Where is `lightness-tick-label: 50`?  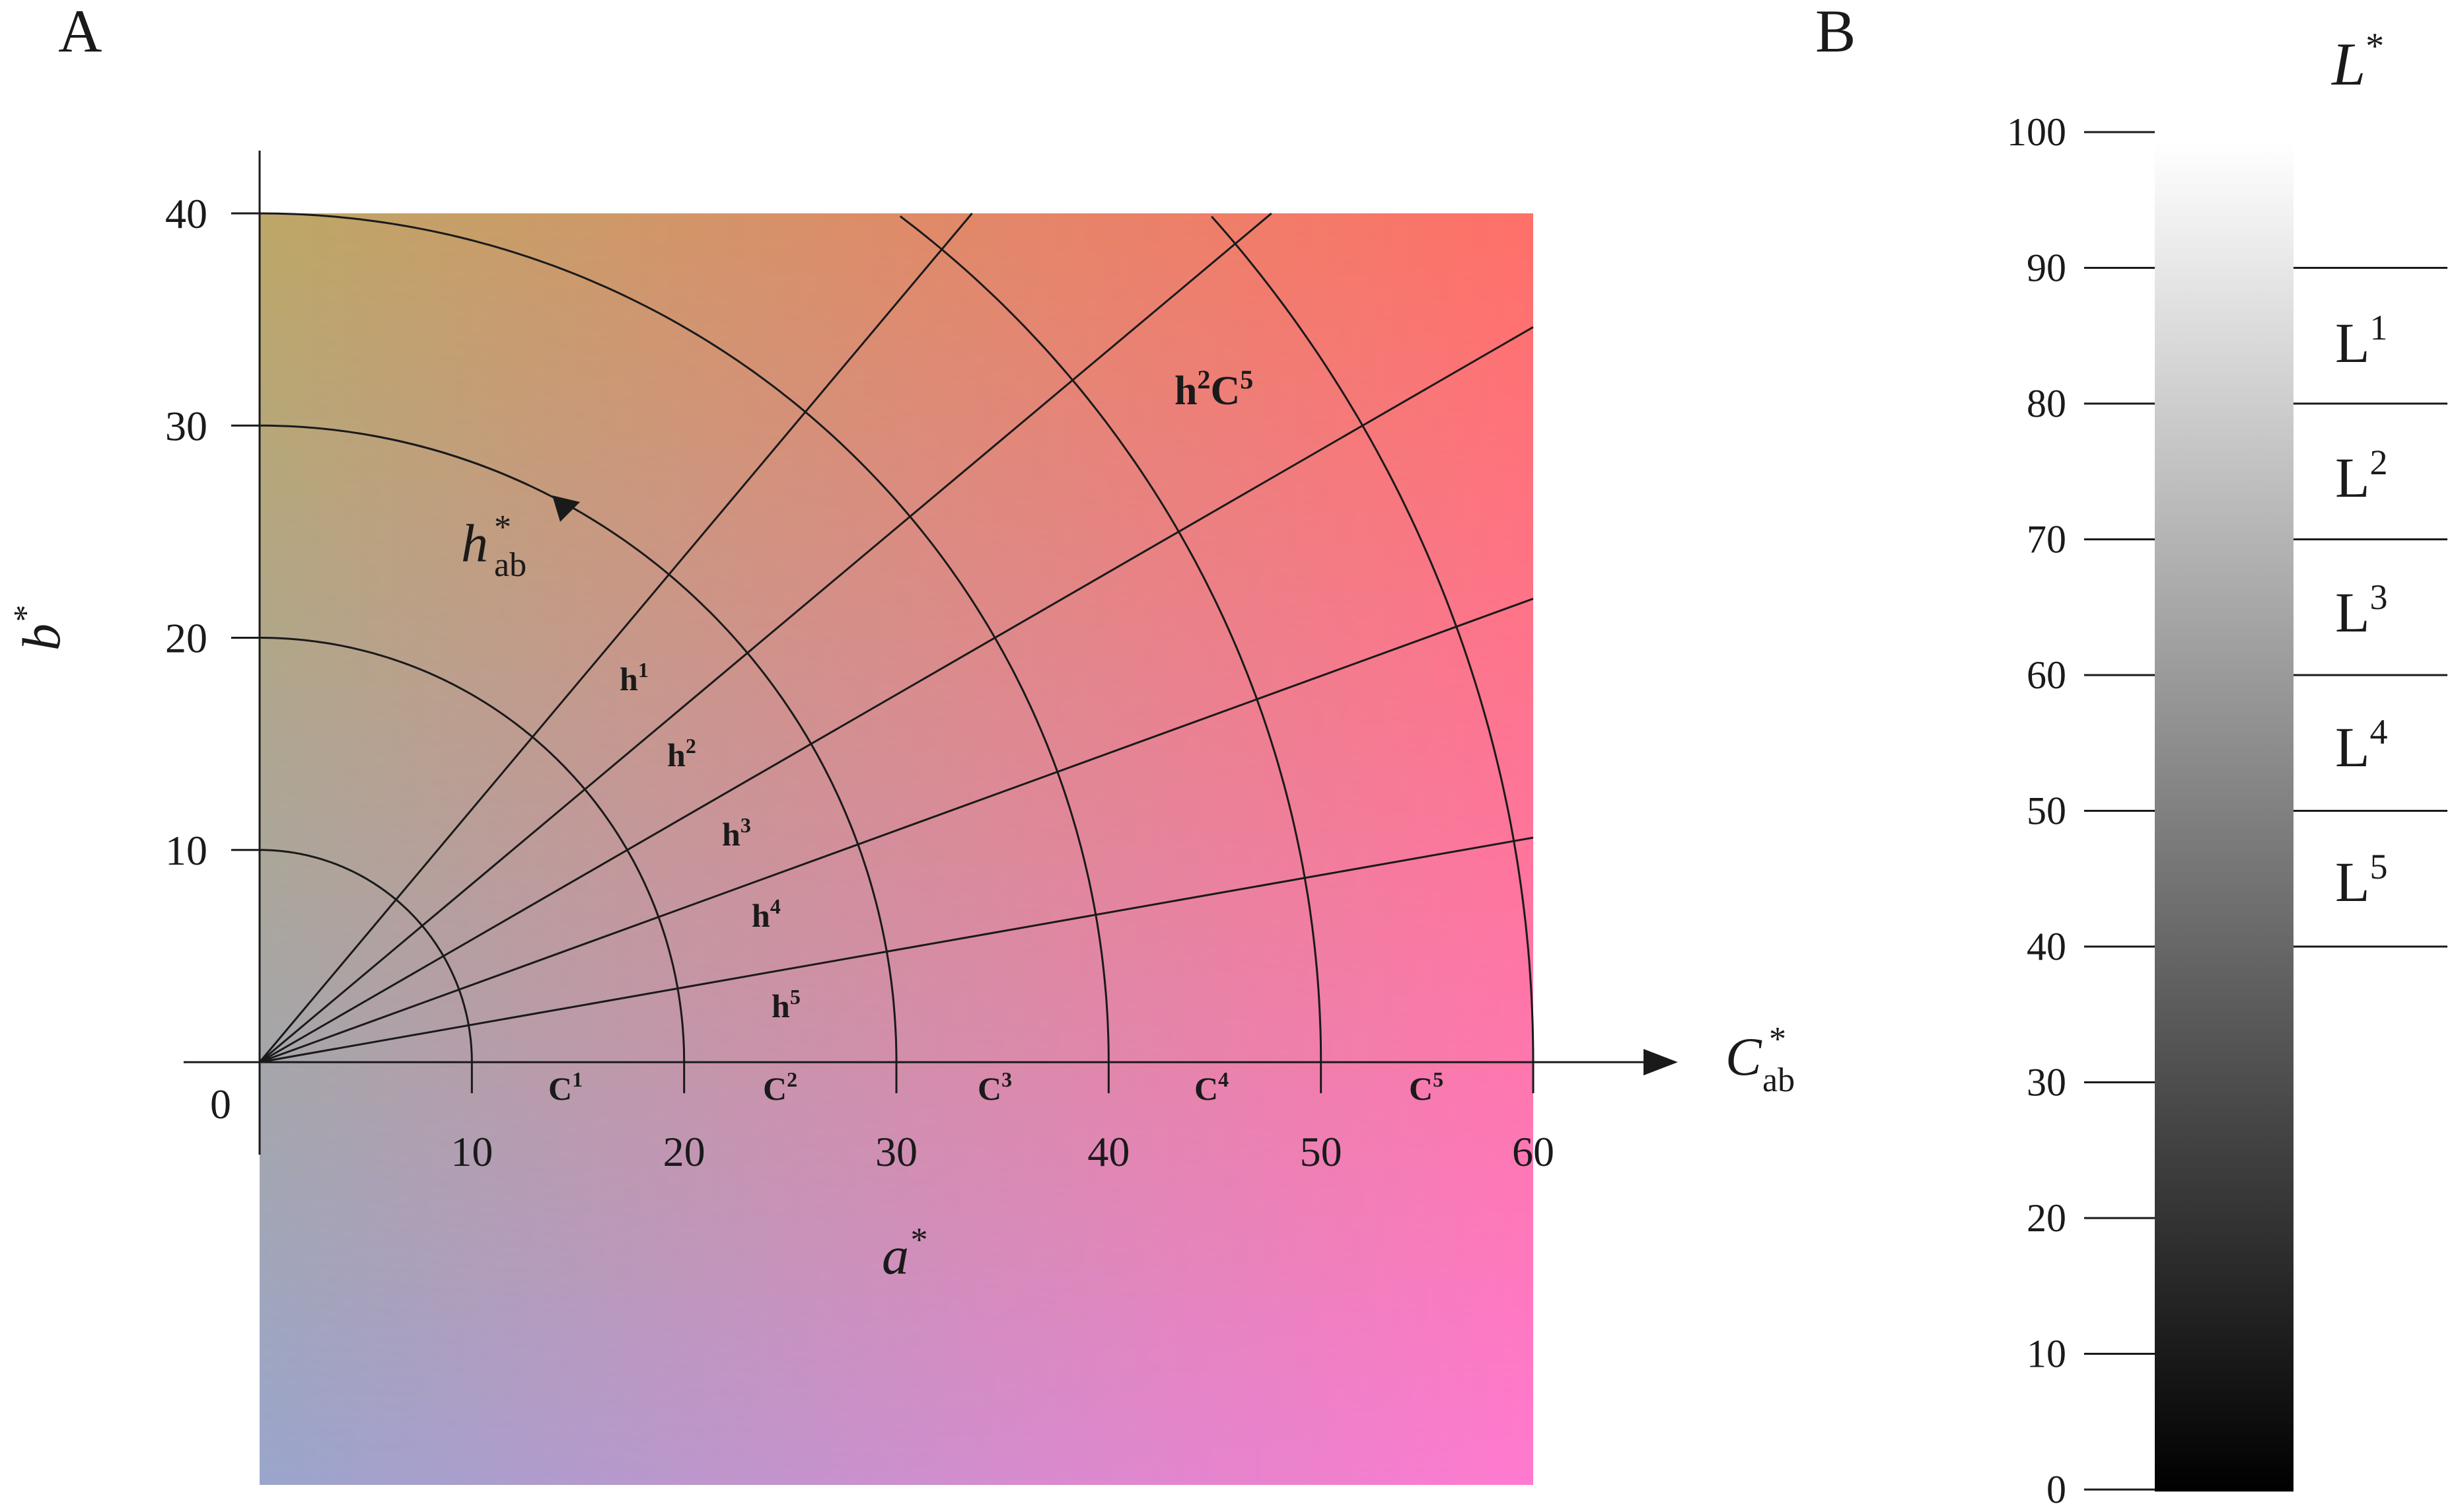
lightness-tick-label: 50 is located at coordinates (2046, 811).